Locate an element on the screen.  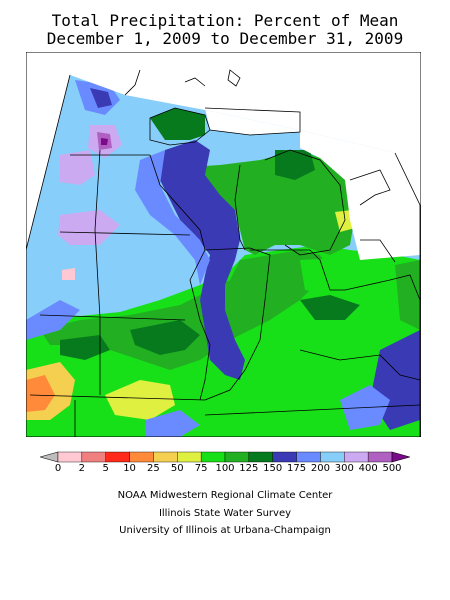
legend-tick-label: 200 is located at coordinates (320, 468).